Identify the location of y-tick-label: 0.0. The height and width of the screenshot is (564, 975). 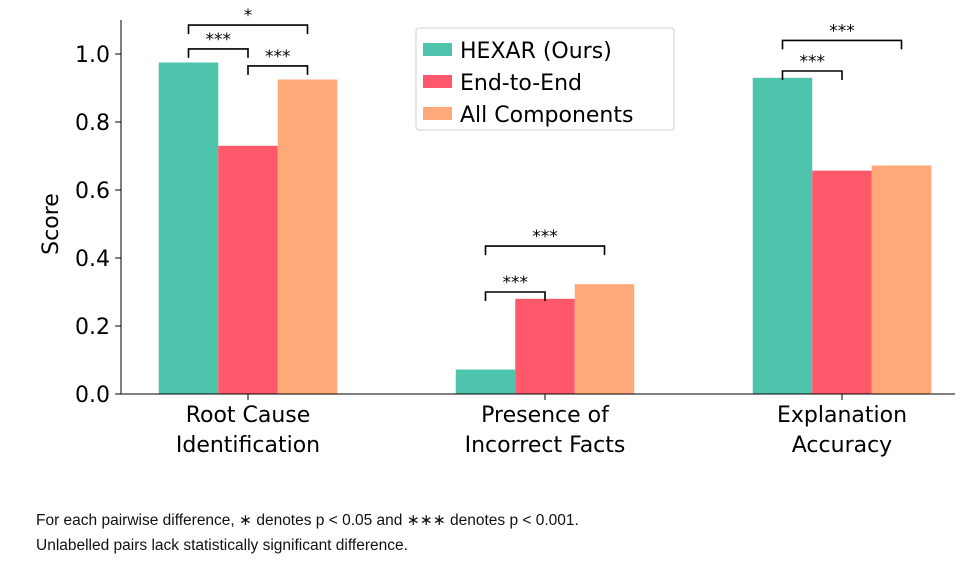
(92, 395).